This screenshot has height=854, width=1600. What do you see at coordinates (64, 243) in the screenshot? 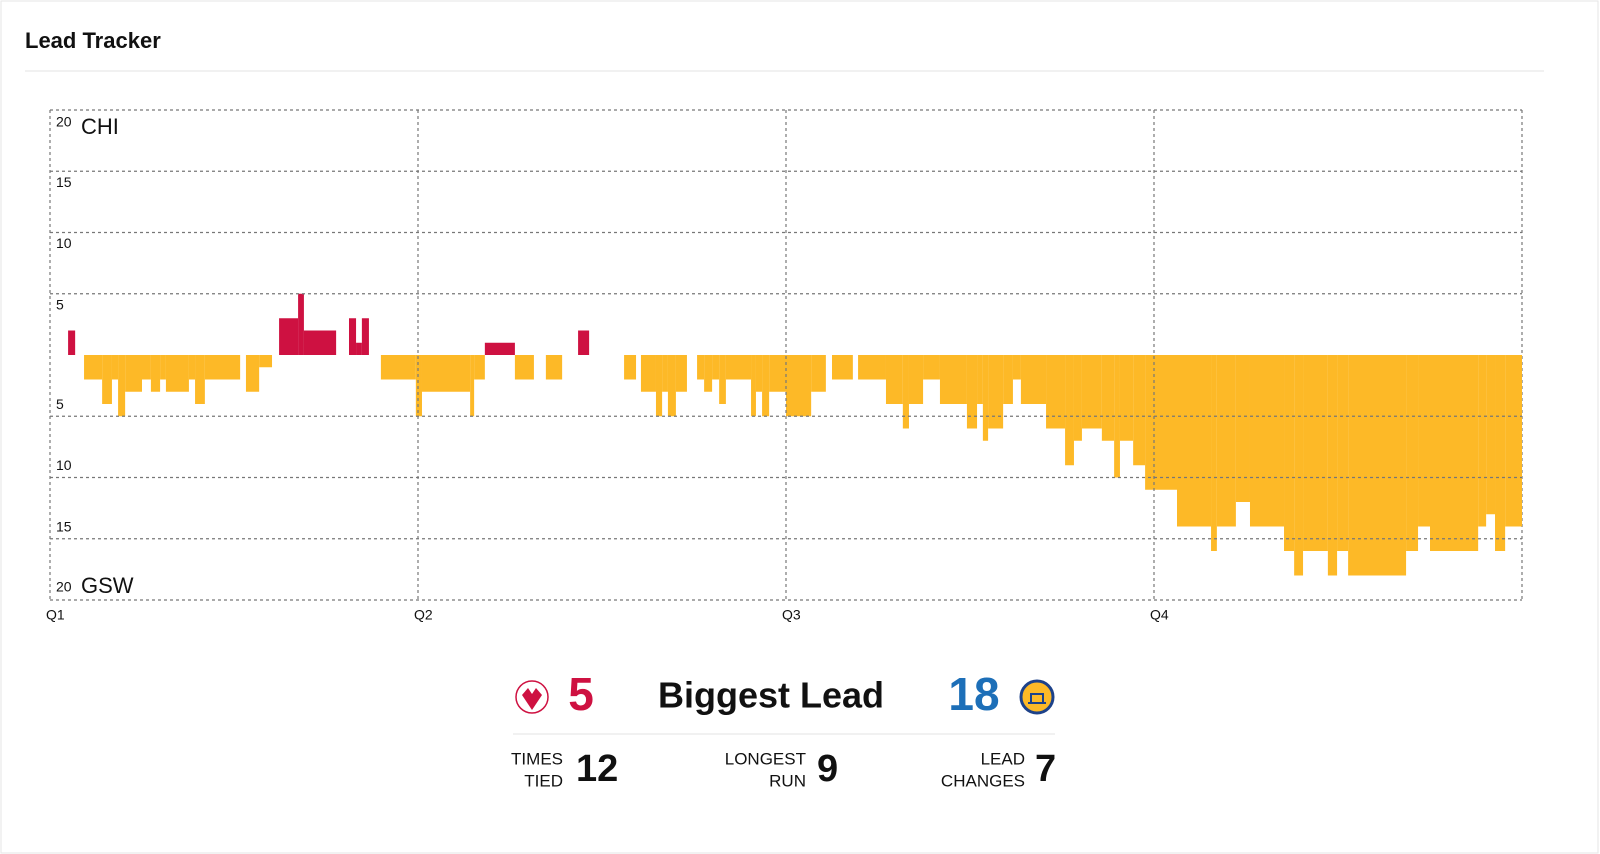
I see `y-tick-label: 10` at bounding box center [64, 243].